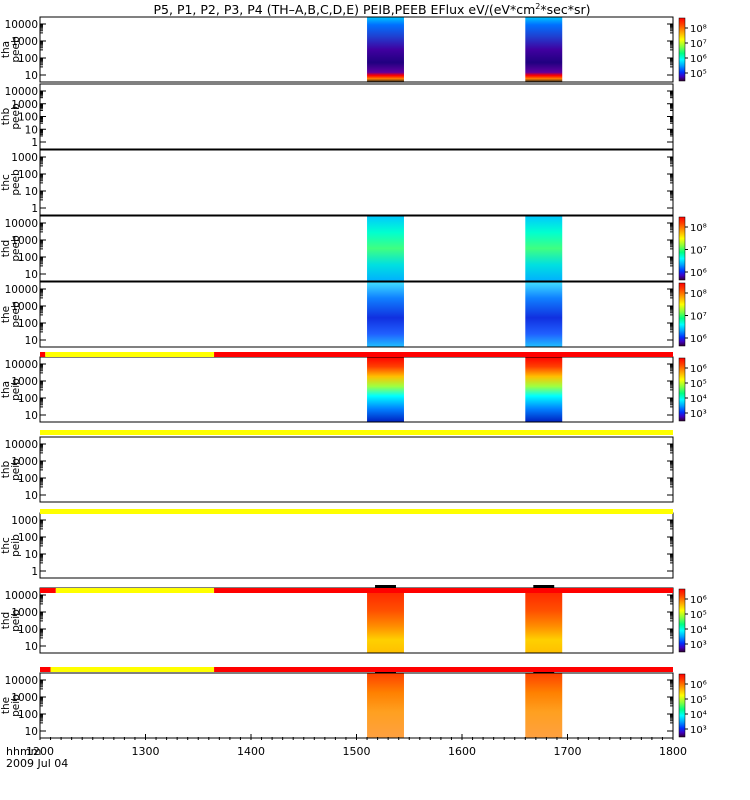  Describe the element at coordinates (6, 248) in the screenshot. I see `panel-probe-label: thd` at that location.